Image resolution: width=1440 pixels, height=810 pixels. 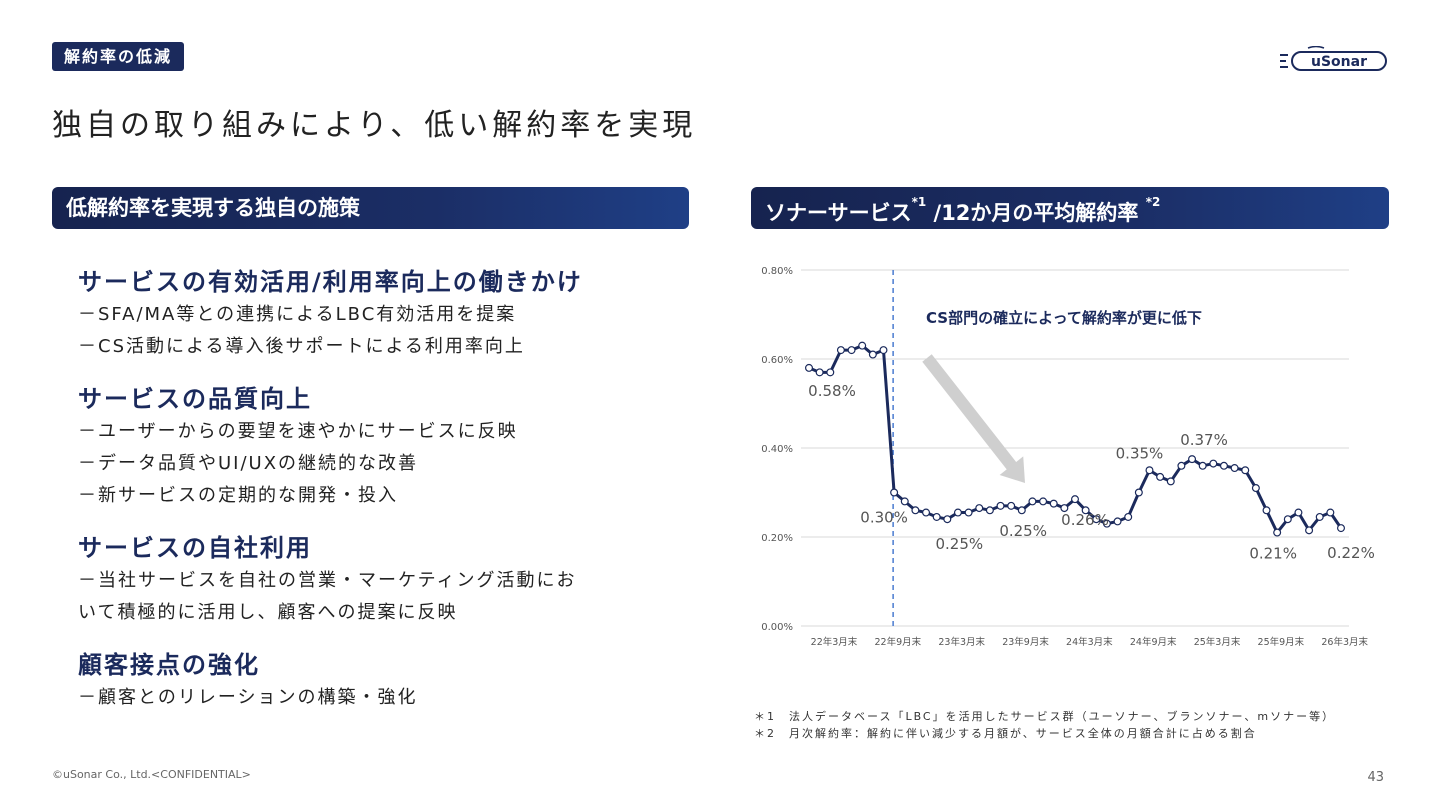 What do you see at coordinates (1217, 642) in the screenshot?
I see `x-tick-label: 25年3月末` at bounding box center [1217, 642].